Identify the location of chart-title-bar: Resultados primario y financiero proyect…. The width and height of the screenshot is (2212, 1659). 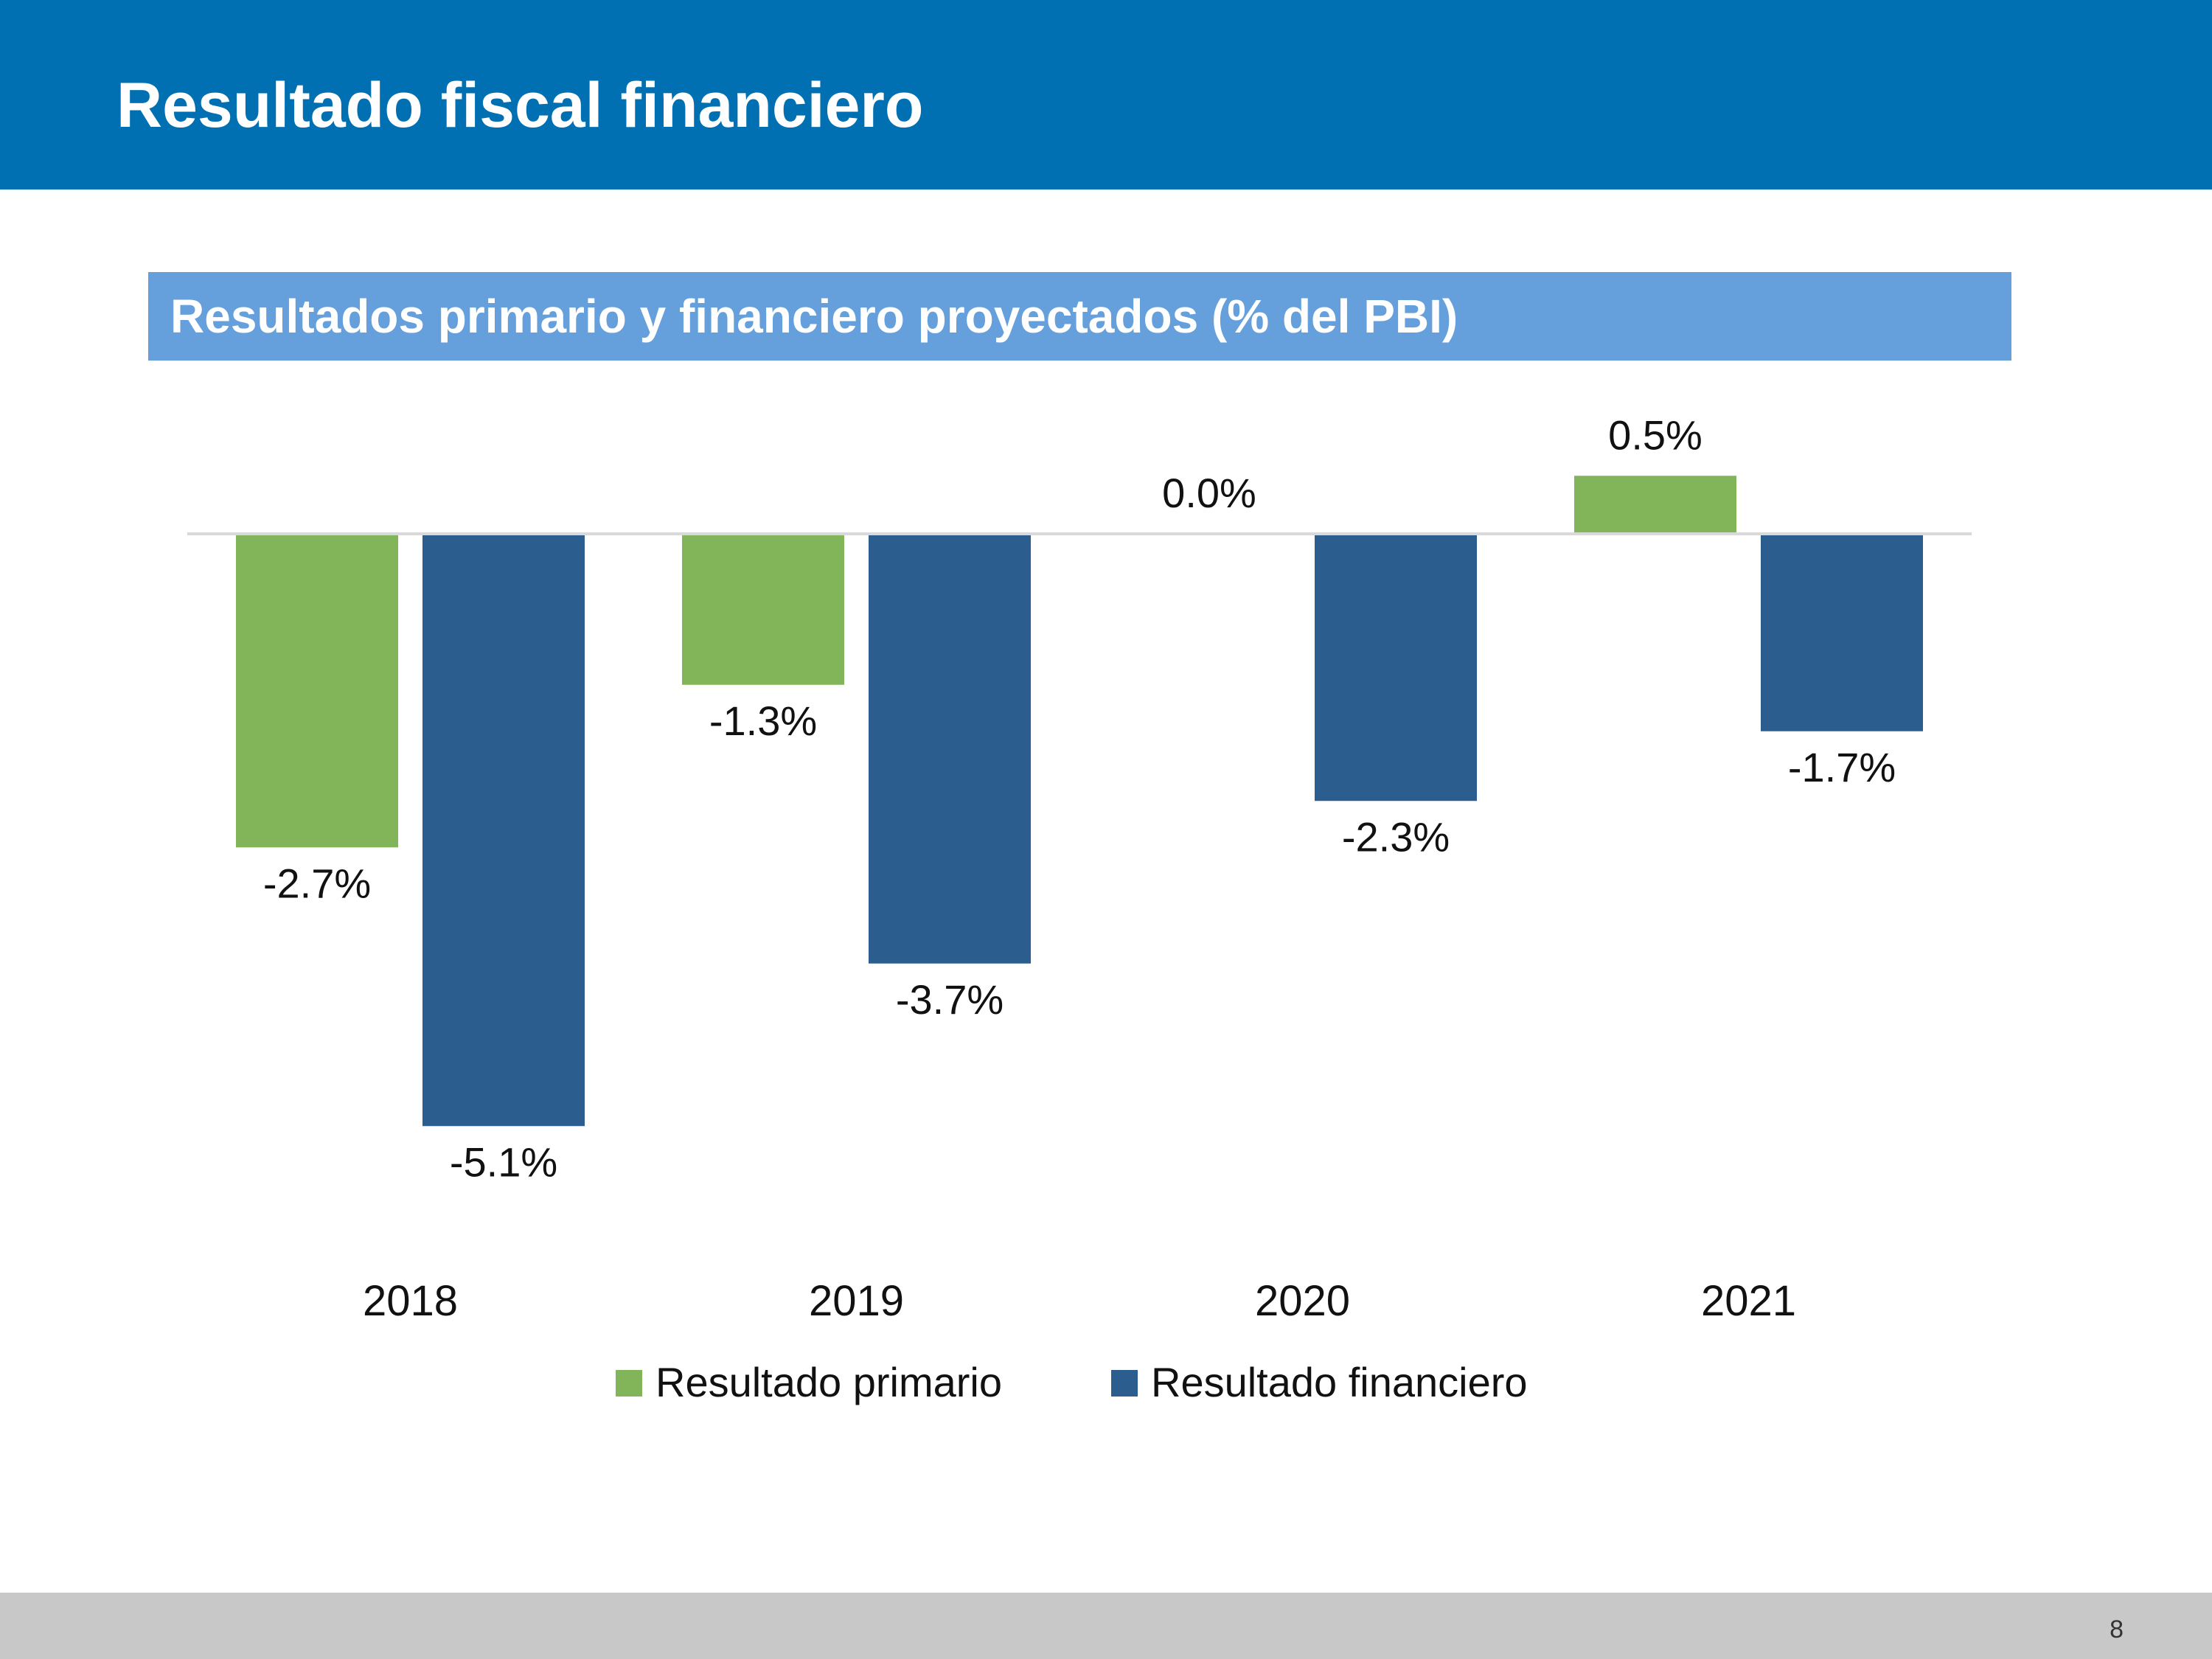
(1079, 316).